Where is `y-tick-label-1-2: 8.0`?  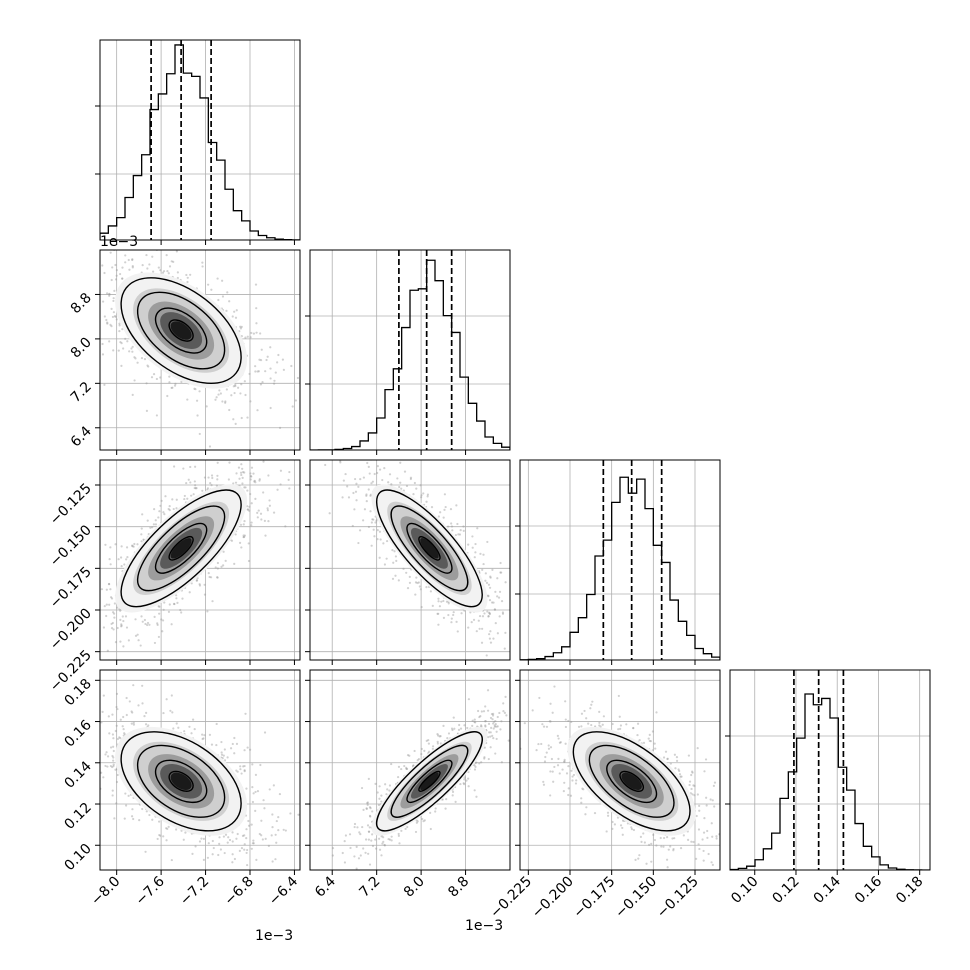 y-tick-label-1-2: 8.0 is located at coordinates (81, 347).